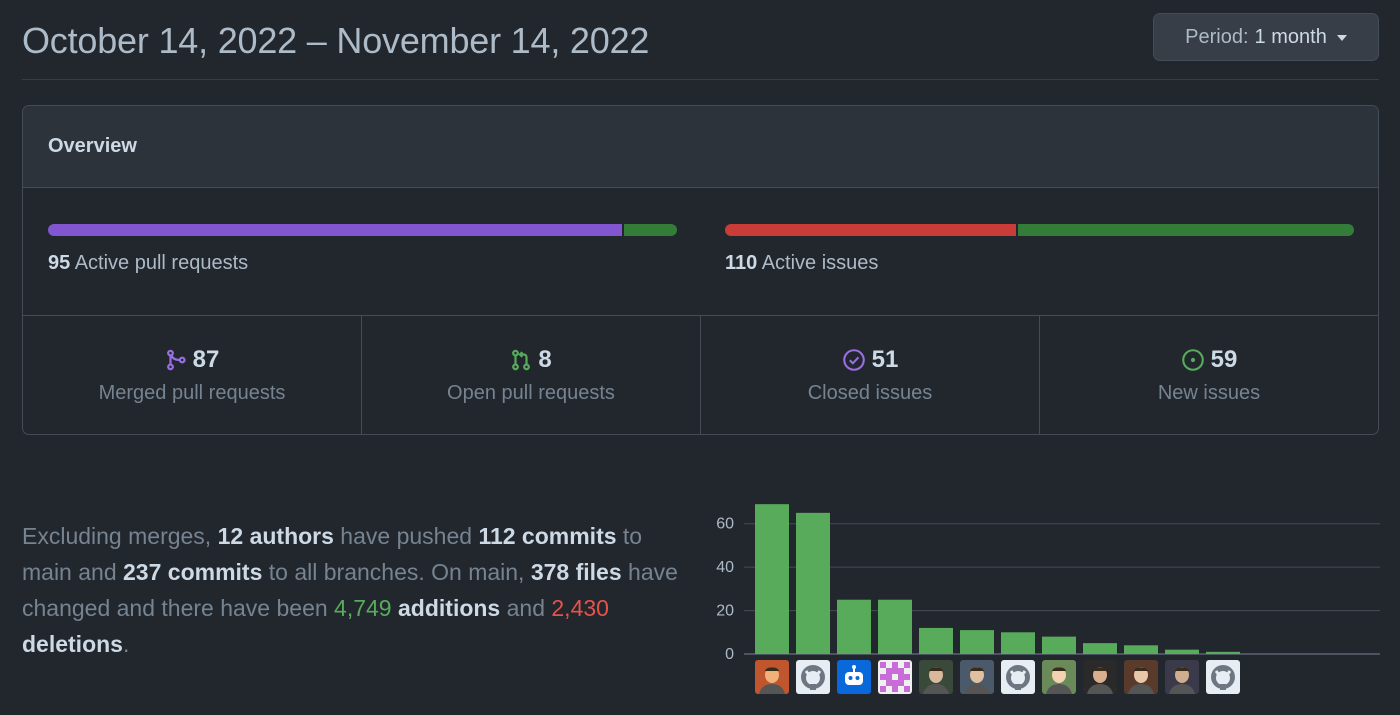 This screenshot has height=715, width=1400. I want to click on issue-opened-icon, so click(1192, 359).